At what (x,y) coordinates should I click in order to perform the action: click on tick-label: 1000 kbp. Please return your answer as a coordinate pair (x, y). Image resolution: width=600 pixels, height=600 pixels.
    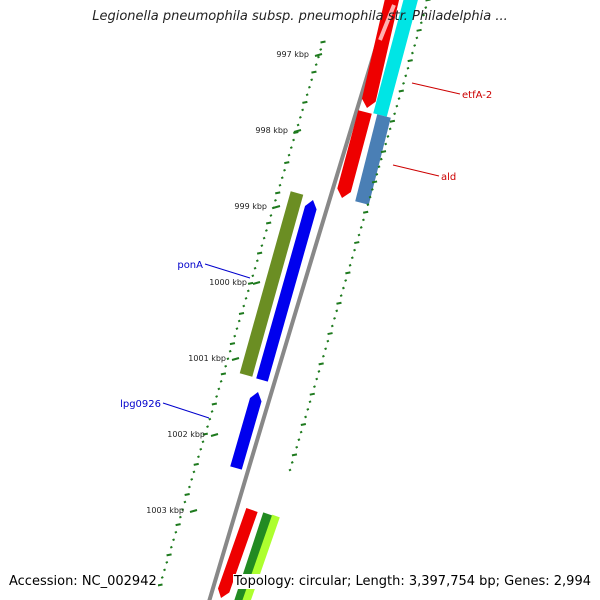
    Looking at the image, I should click on (228, 282).